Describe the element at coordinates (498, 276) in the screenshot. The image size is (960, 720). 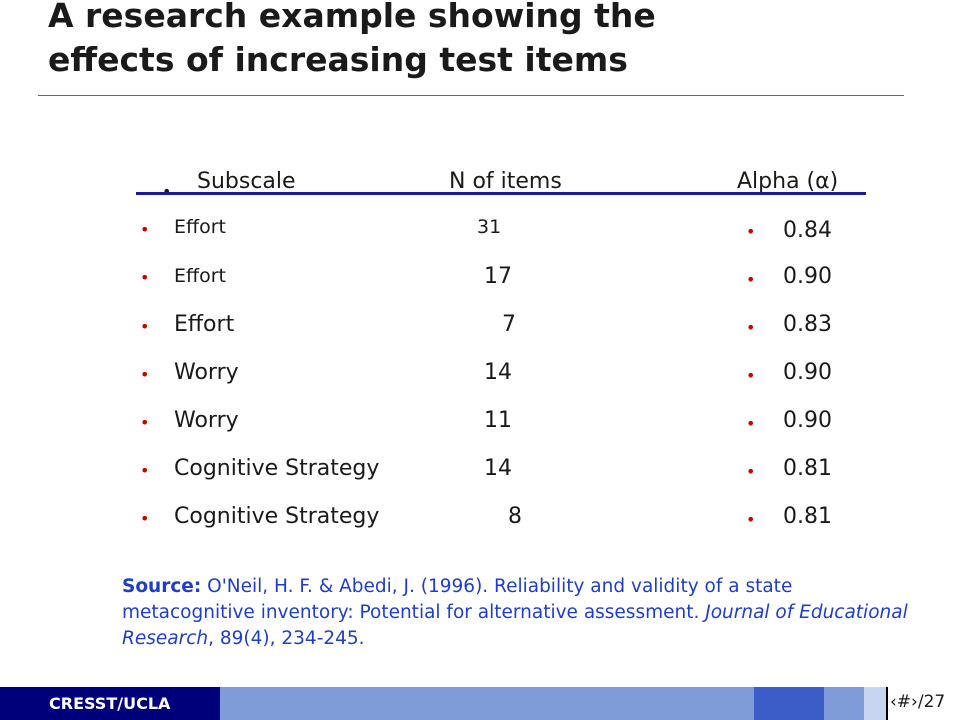
I see `row-n-items: 17` at that location.